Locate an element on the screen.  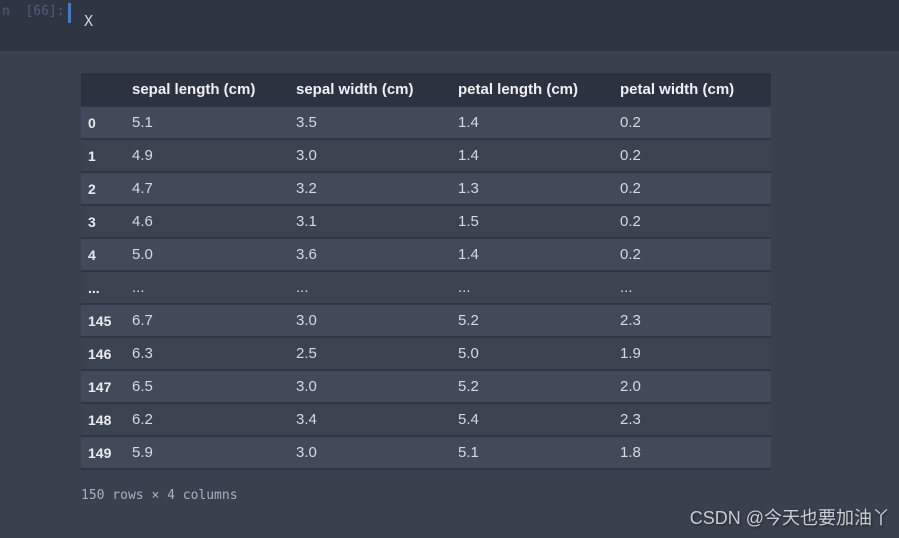
row-index: 148 is located at coordinates (100, 419).